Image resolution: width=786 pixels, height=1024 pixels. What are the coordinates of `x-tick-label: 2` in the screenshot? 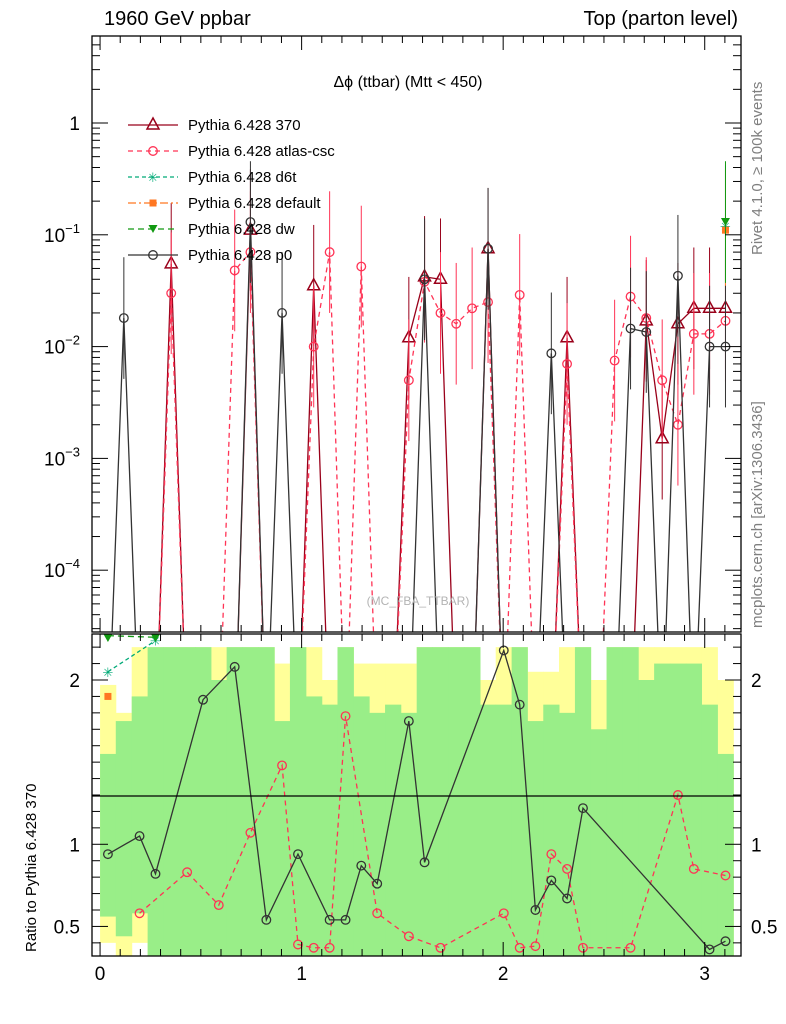 It's located at (503, 974).